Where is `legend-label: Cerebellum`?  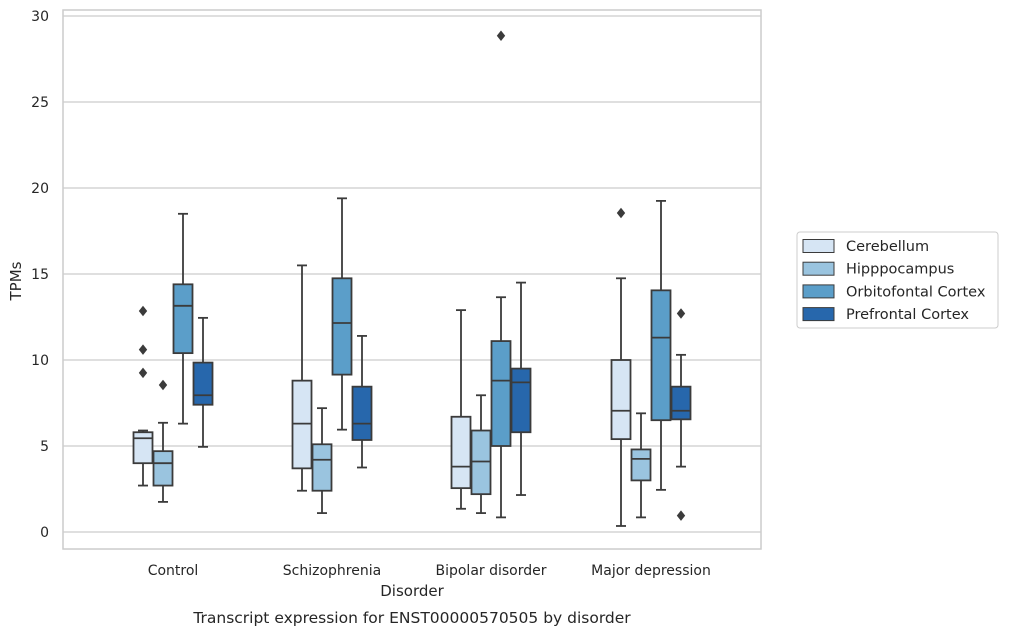 legend-label: Cerebellum is located at coordinates (887, 247).